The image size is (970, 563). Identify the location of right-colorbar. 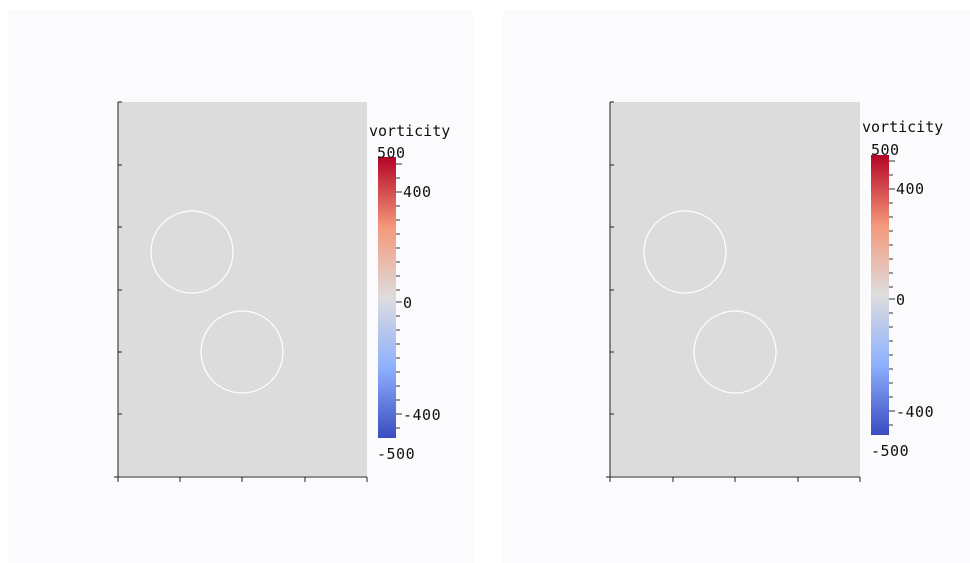
(880, 295).